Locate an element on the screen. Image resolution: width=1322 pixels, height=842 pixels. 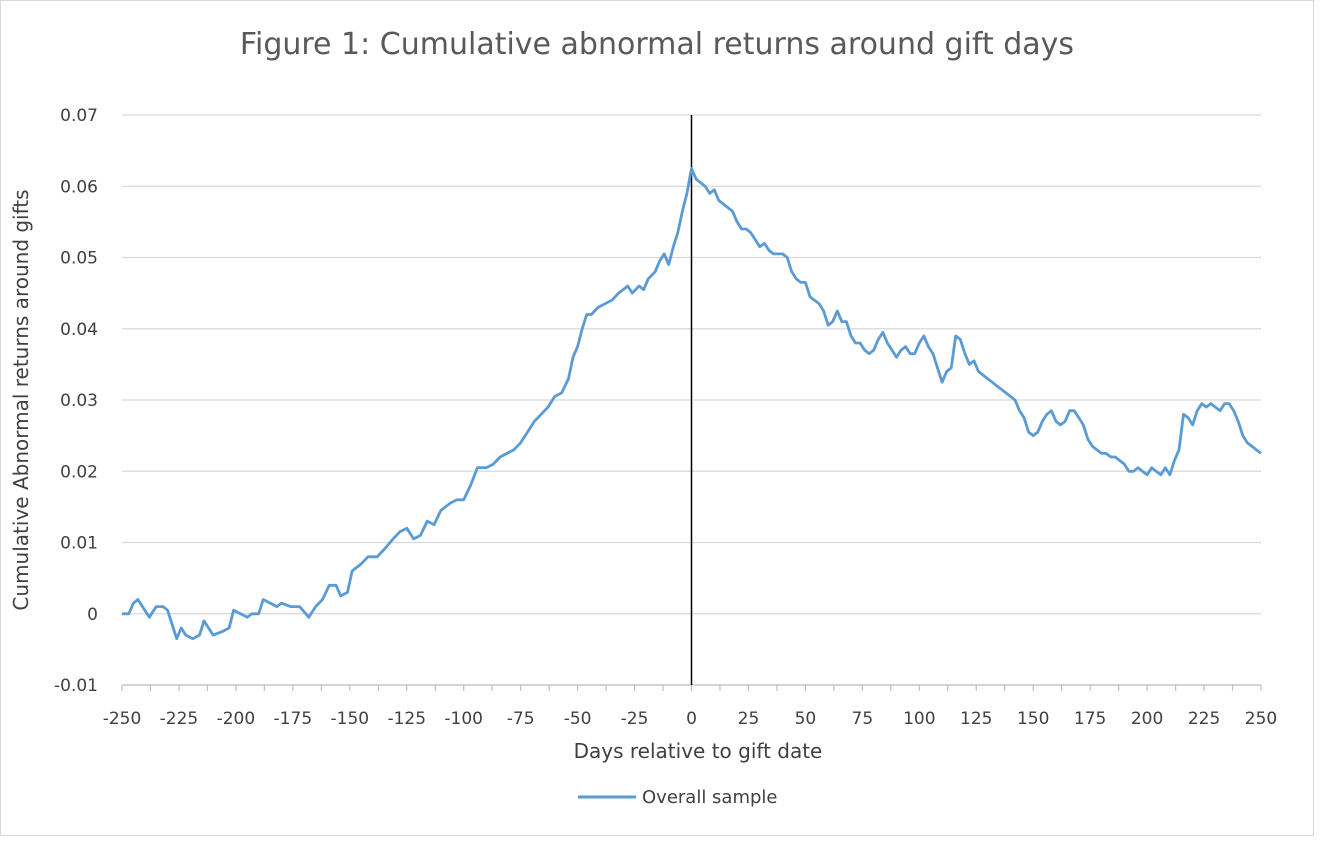
y-tick-label: 0.06 is located at coordinates (79, 187).